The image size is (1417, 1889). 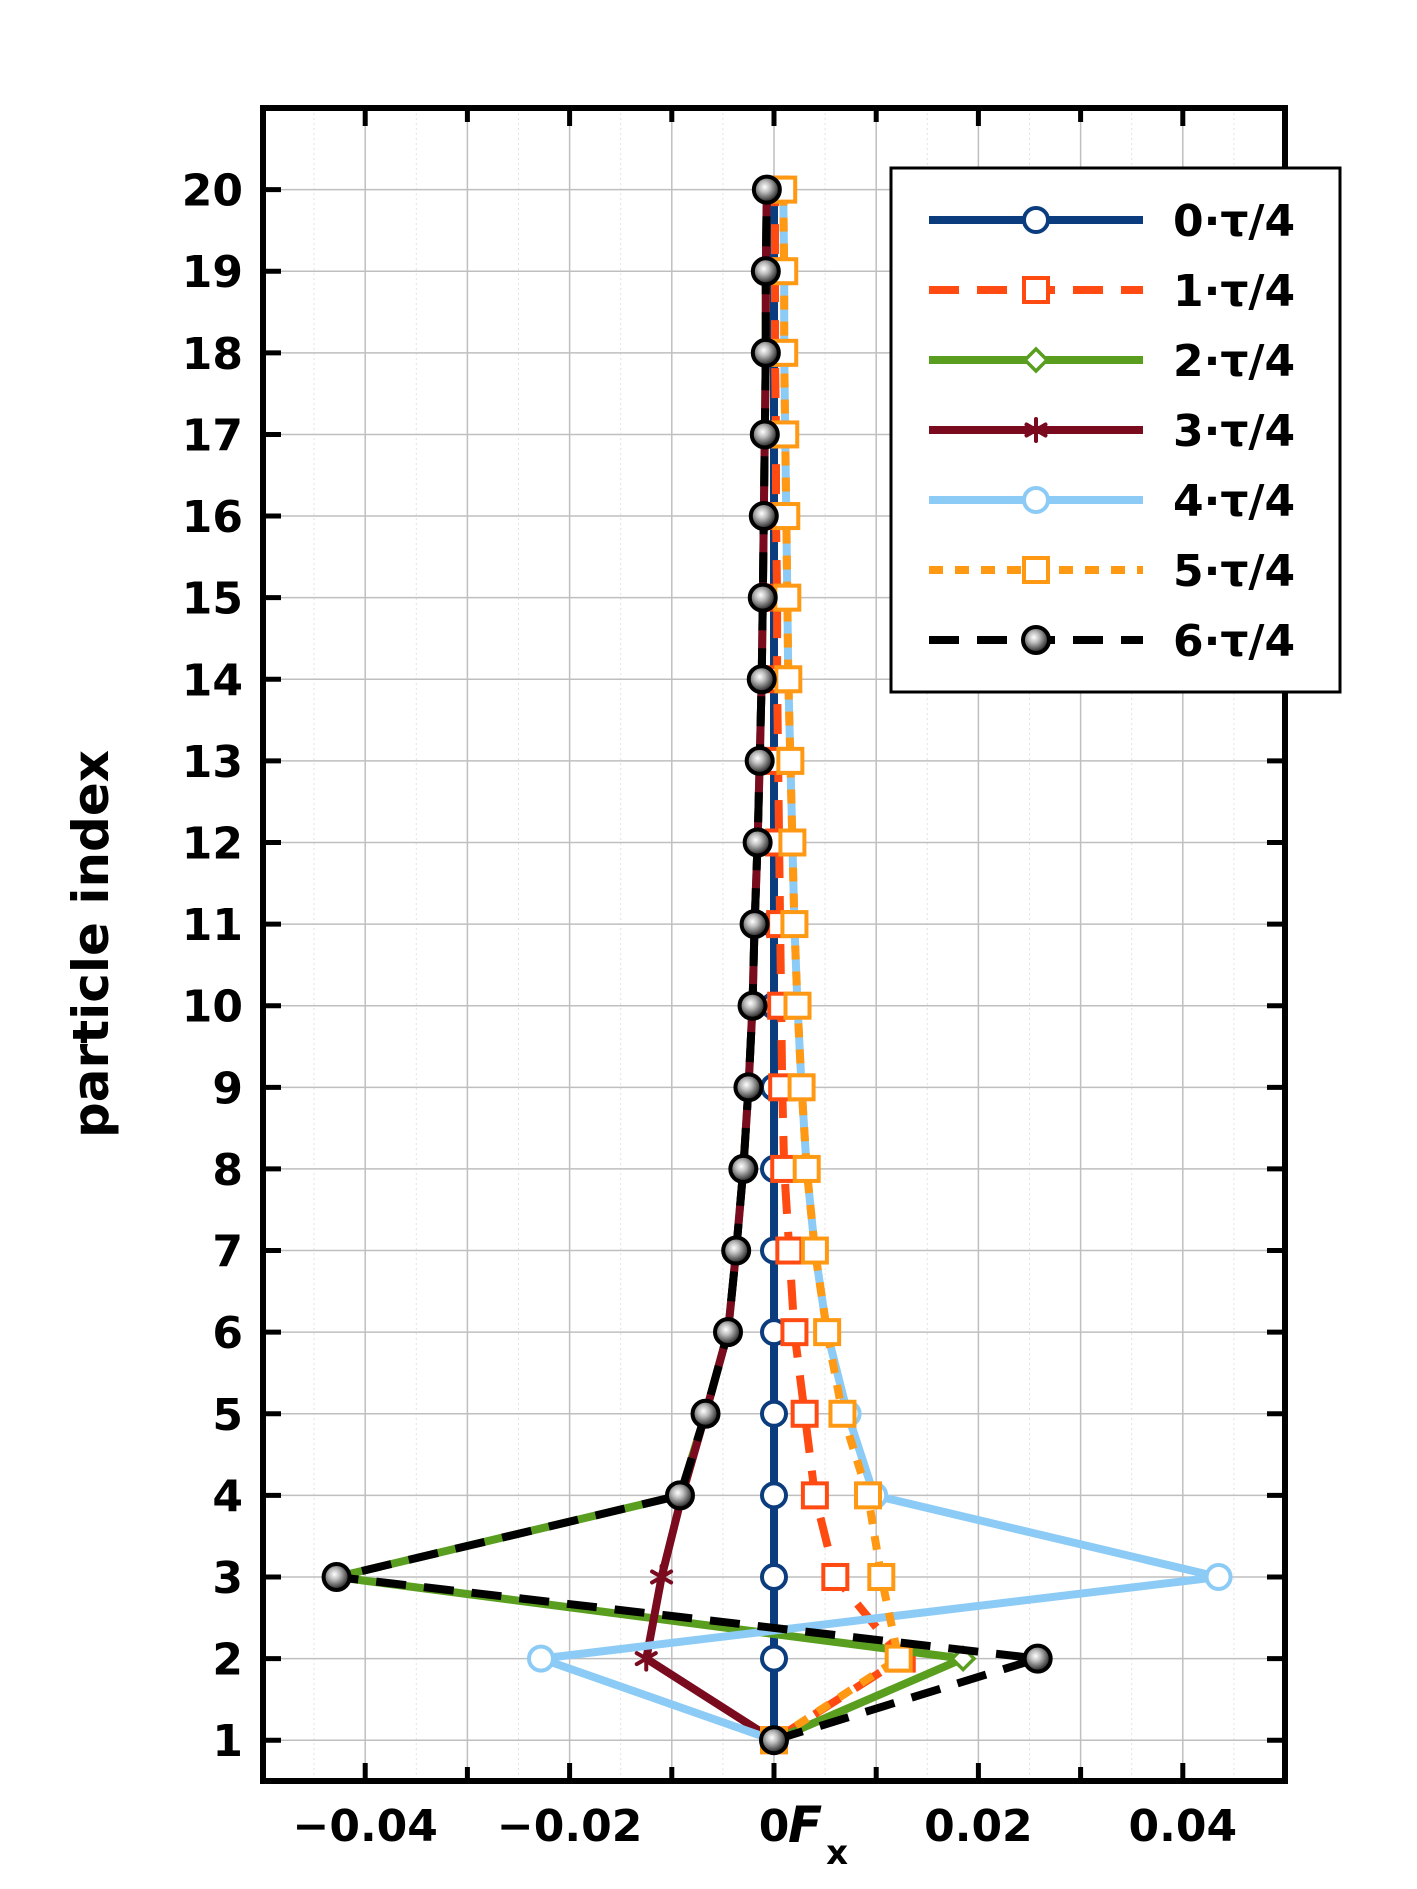 What do you see at coordinates (227, 1170) in the screenshot?
I see `y-tick-label: 8` at bounding box center [227, 1170].